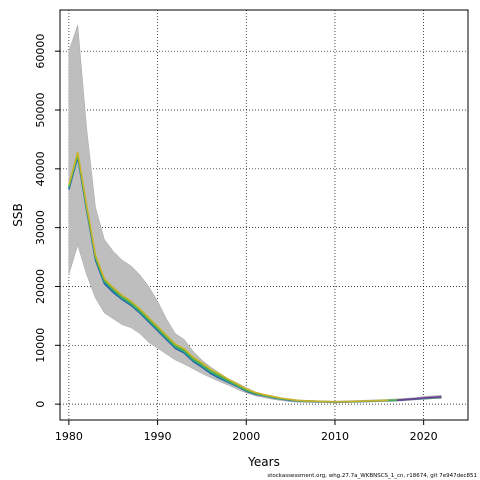  What do you see at coordinates (69, 436) in the screenshot?
I see `x-tick-label: 1980` at bounding box center [69, 436].